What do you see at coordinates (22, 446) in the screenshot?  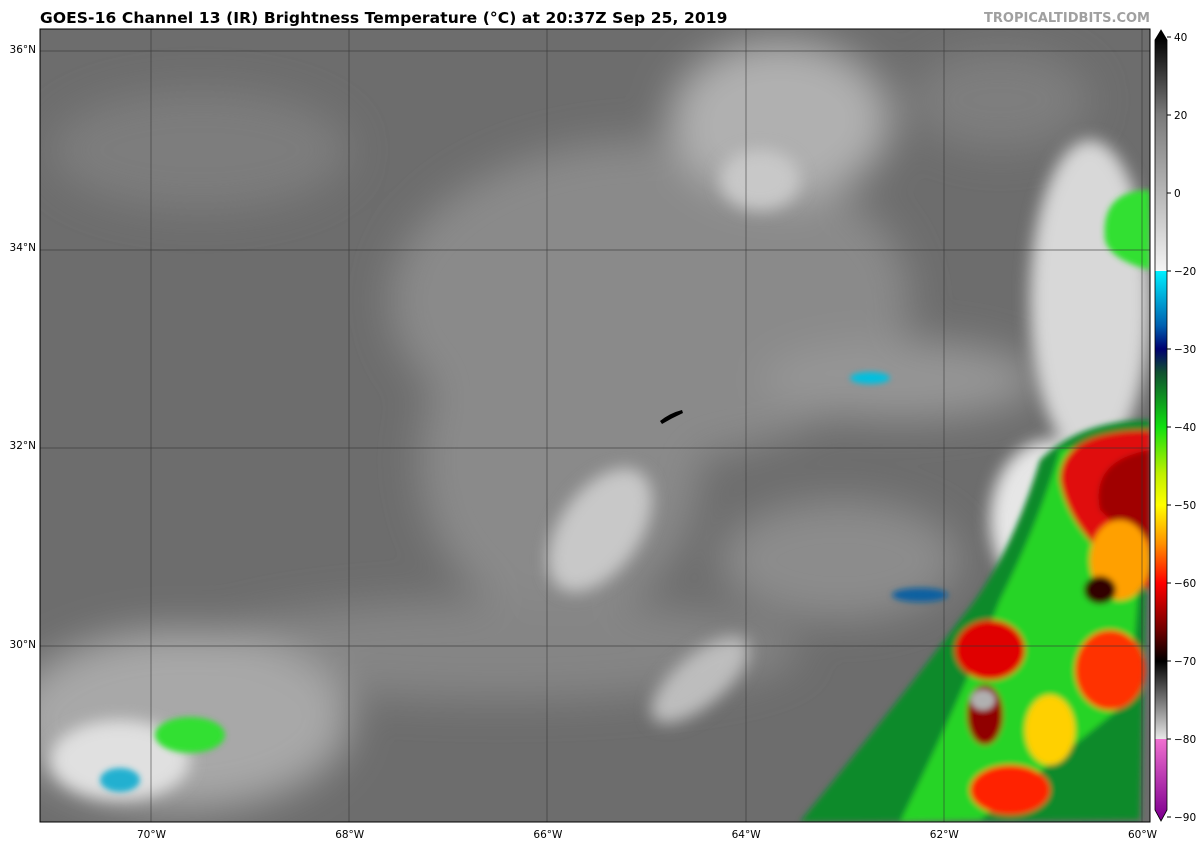 I see `lat-label: 32°N` at bounding box center [22, 446].